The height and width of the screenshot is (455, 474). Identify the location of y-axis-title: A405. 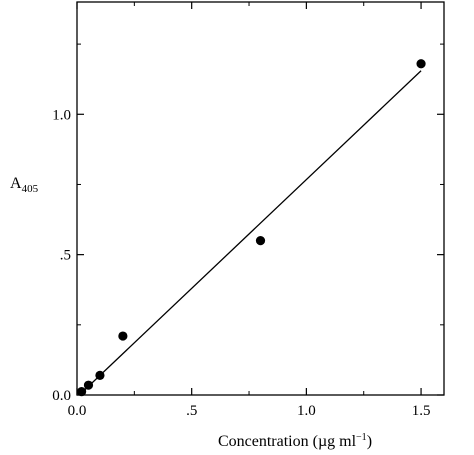
(24, 185).